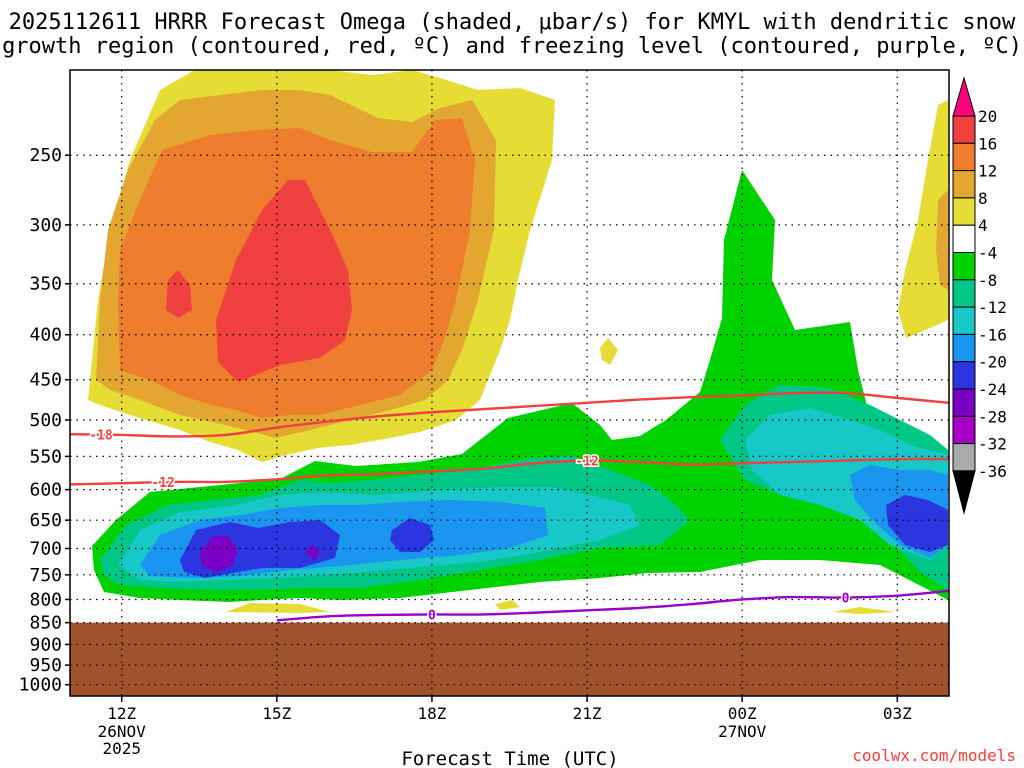  I want to click on colorbar-label: 8, so click(983, 198).